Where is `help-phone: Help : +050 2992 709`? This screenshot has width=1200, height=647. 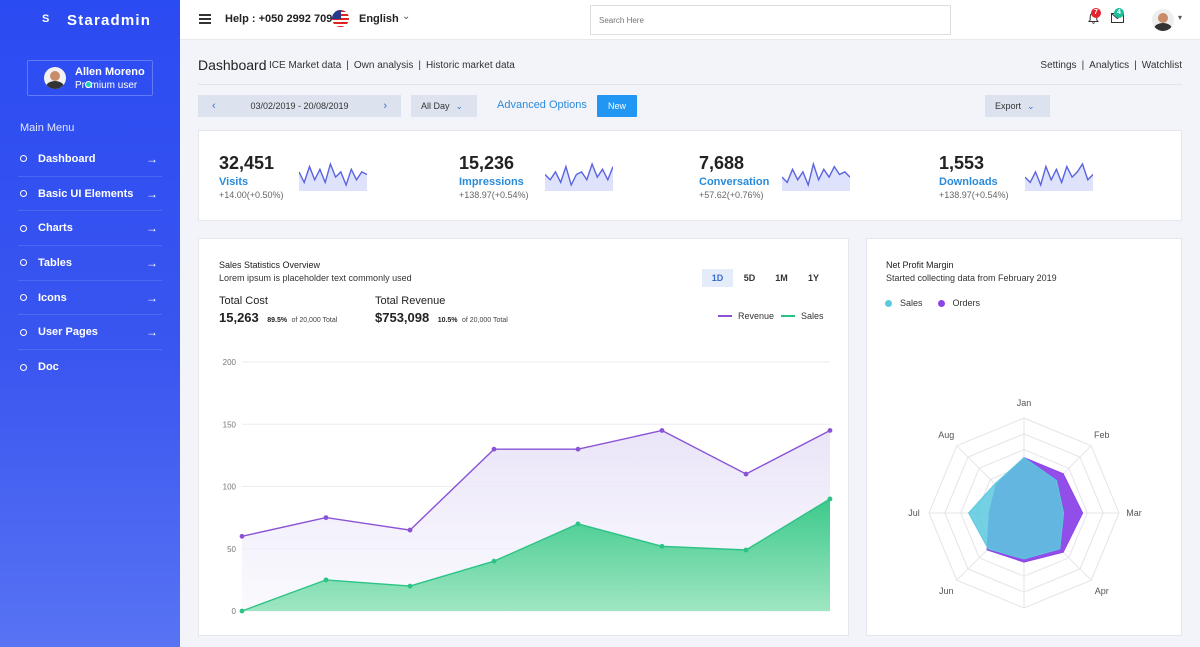 help-phone: Help : +050 2992 709 is located at coordinates (279, 19).